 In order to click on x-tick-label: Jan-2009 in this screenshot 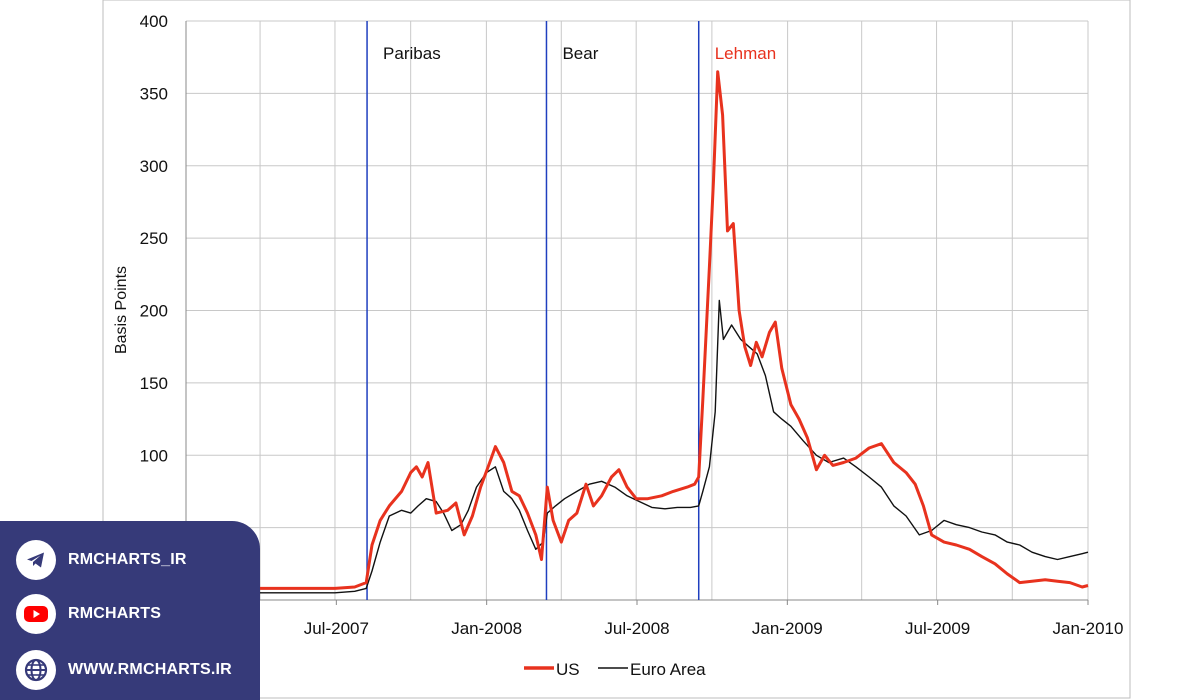, I will do `click(787, 628)`.